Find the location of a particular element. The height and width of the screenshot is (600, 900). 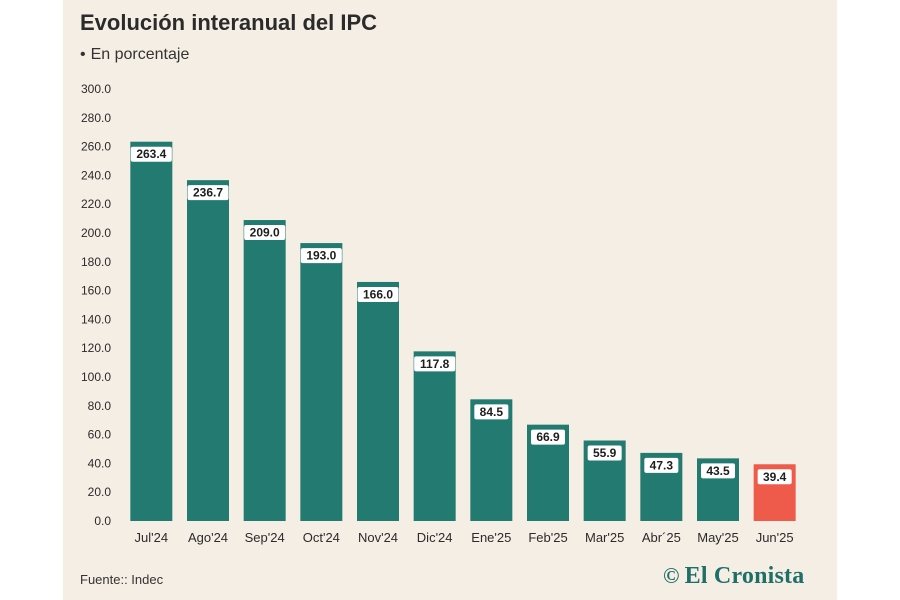

value-label: 209.0 is located at coordinates (265, 233).